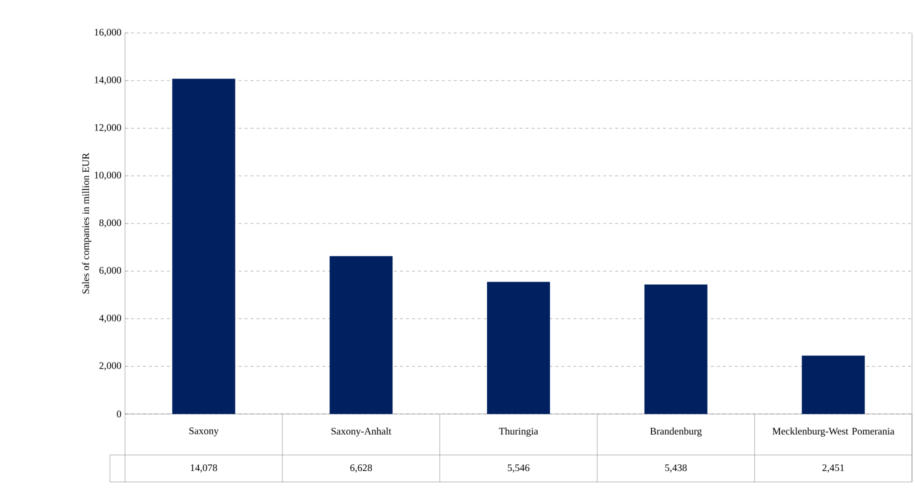  What do you see at coordinates (676, 432) in the screenshot?
I see `x-tick-label: Brandenburg` at bounding box center [676, 432].